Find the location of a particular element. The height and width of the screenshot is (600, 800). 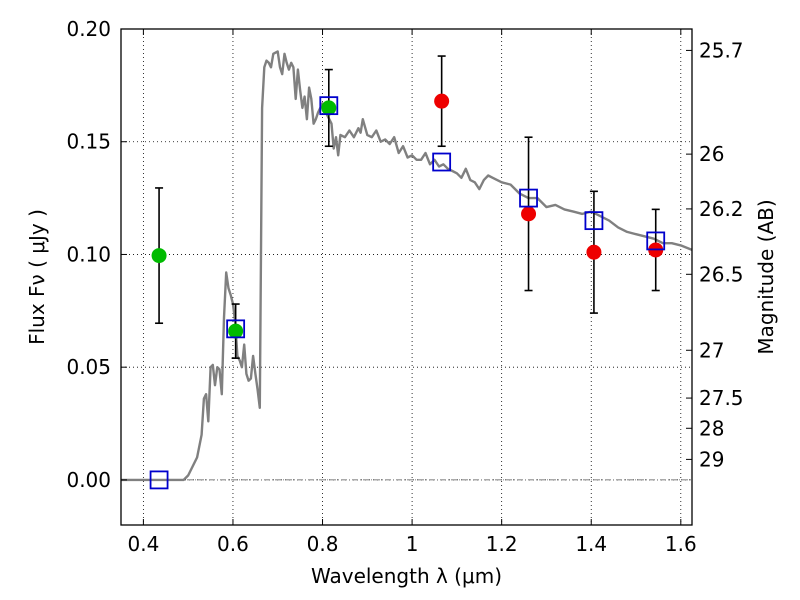

right-axis-title: Magnitude (AB) is located at coordinates (766, 276).